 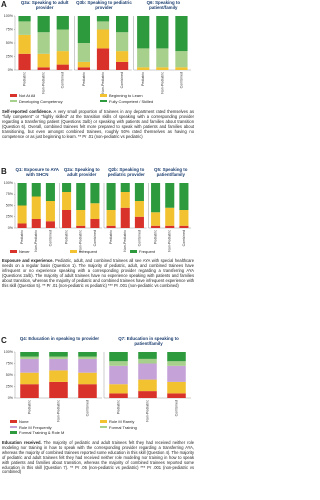 What do you see at coordinates (123, 427) in the screenshot?
I see `legend-label: Formal Training` at bounding box center [123, 427].